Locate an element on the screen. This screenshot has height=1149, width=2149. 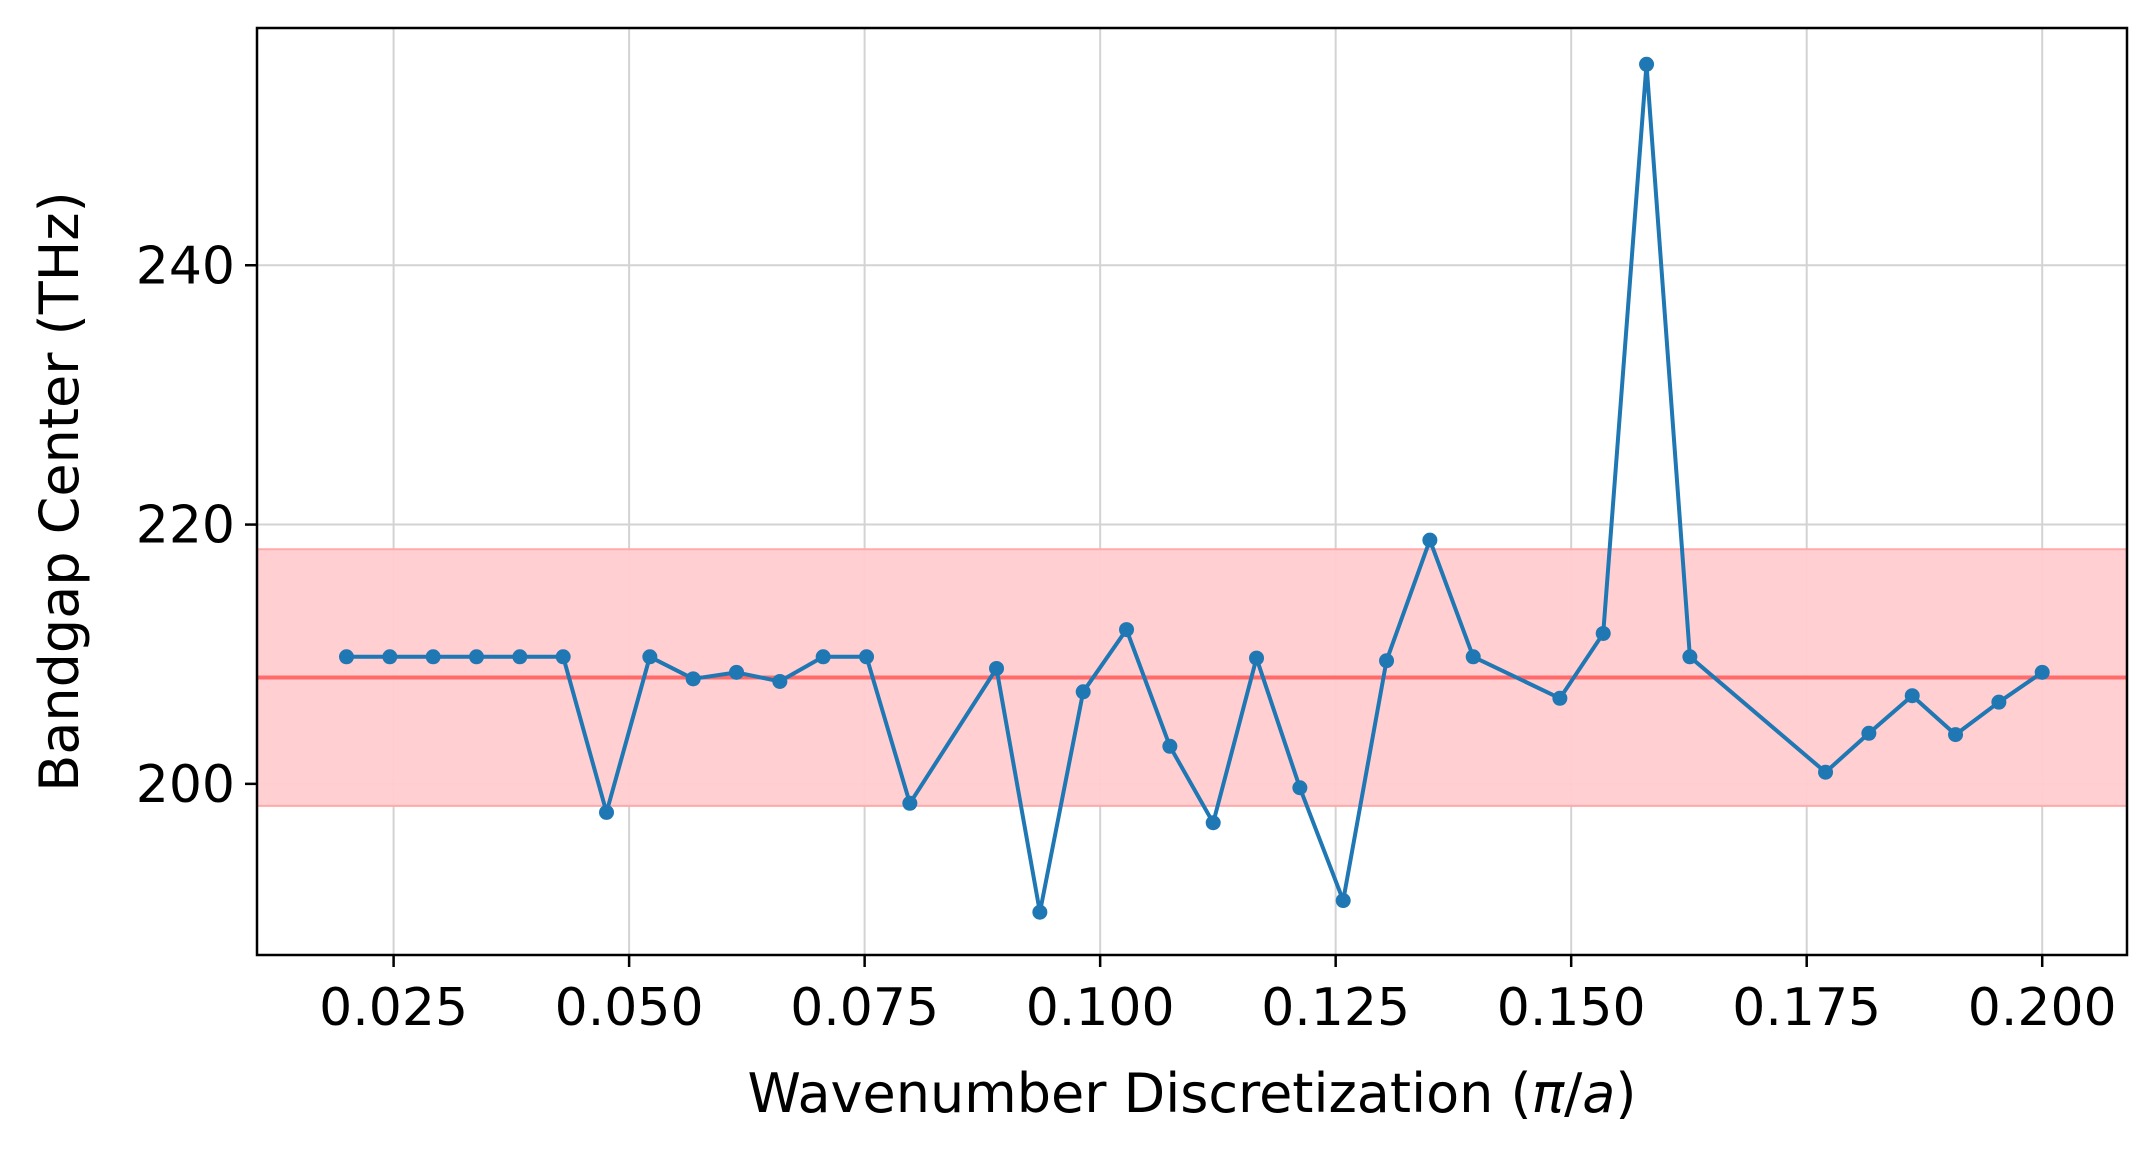
x-tick-label: 0.100 is located at coordinates (1100, 1008).